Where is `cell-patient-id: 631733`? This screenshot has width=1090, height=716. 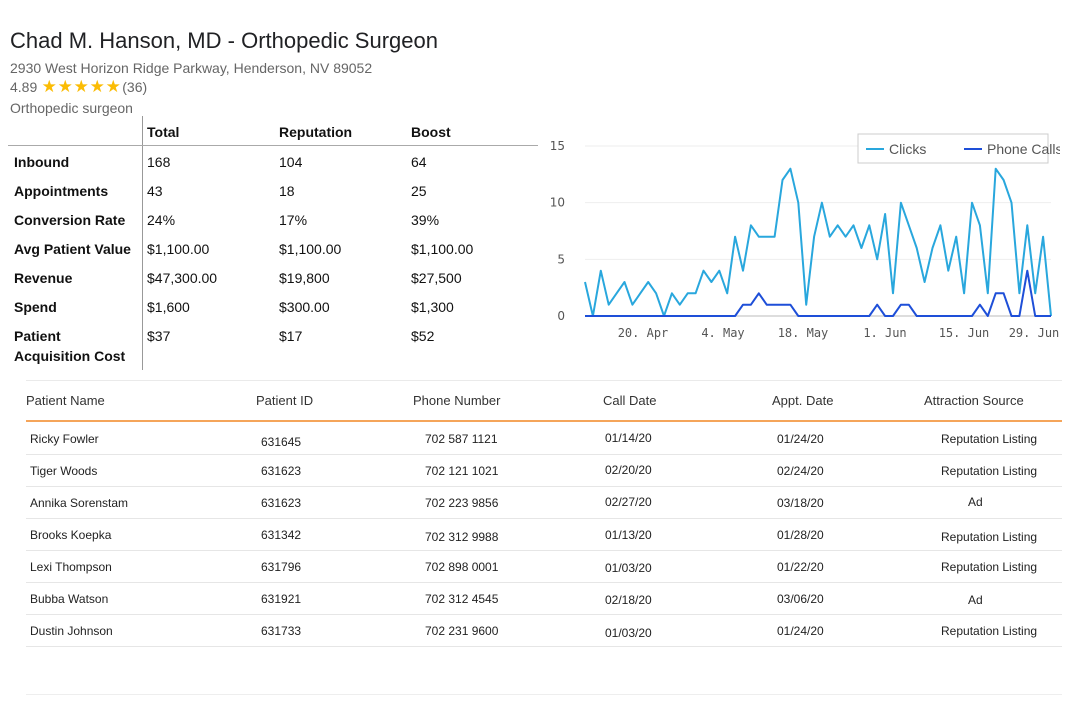 cell-patient-id: 631733 is located at coordinates (281, 631).